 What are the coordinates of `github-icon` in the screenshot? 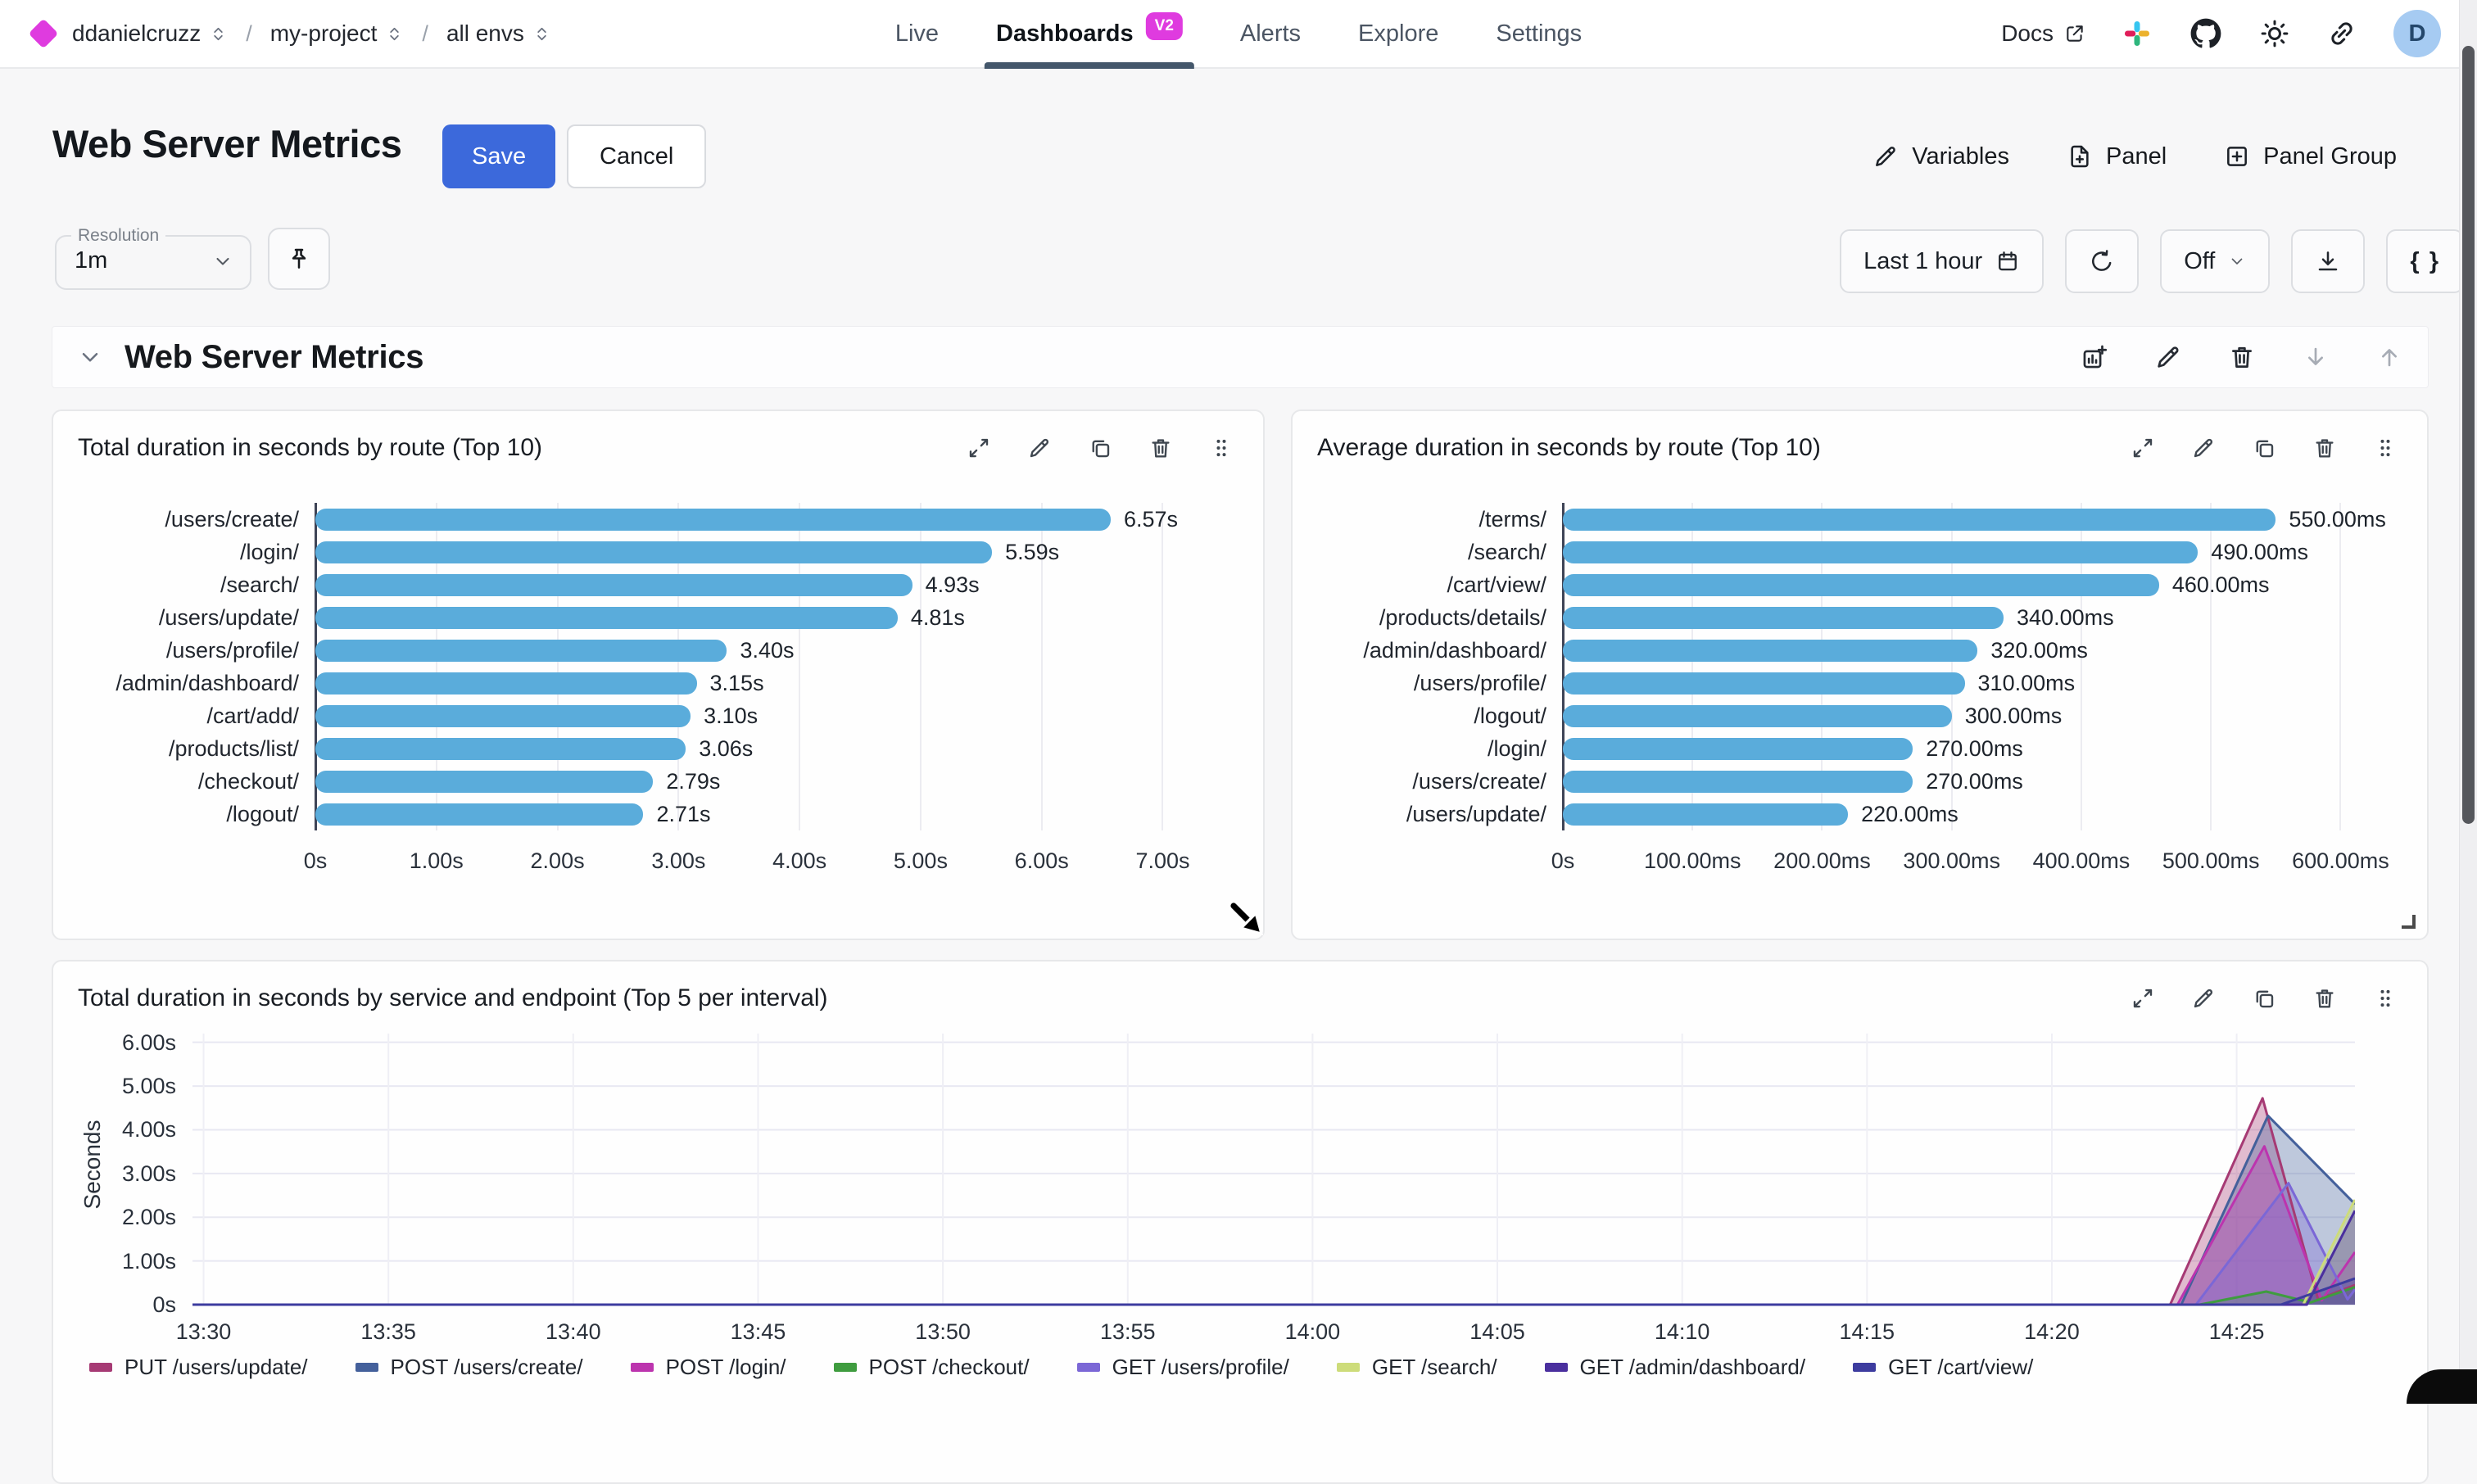 It's located at (2206, 33).